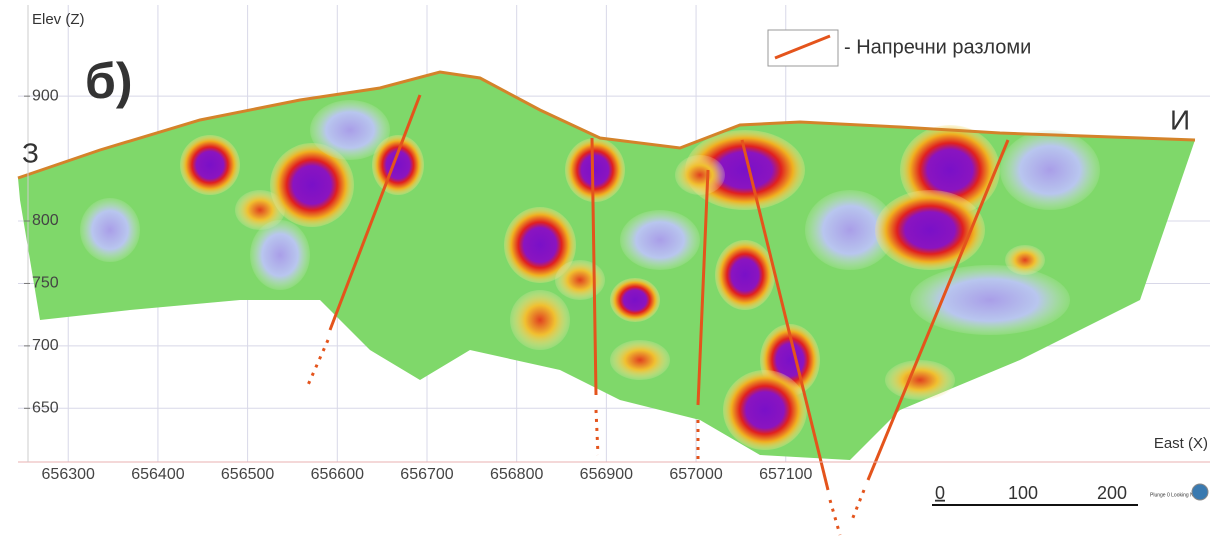 The image size is (1230, 538). What do you see at coordinates (109, 81) in the screenshot?
I see `panel-label: б)` at bounding box center [109, 81].